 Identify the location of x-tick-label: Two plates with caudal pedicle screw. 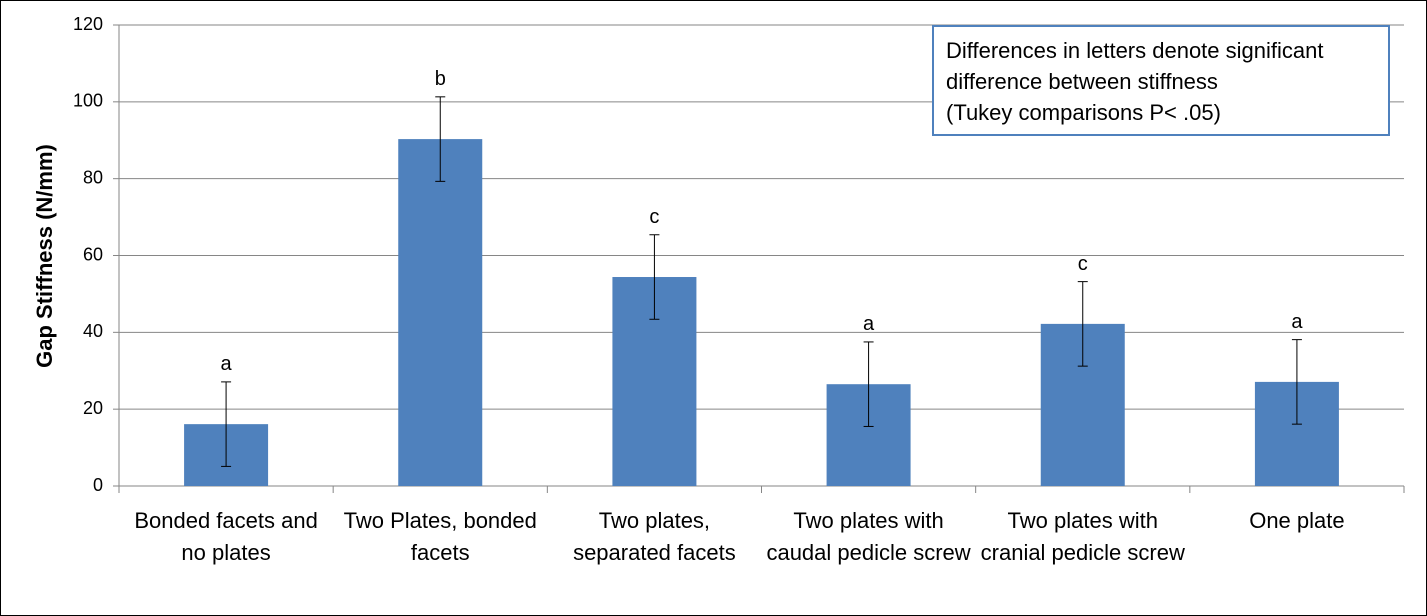
(868, 536).